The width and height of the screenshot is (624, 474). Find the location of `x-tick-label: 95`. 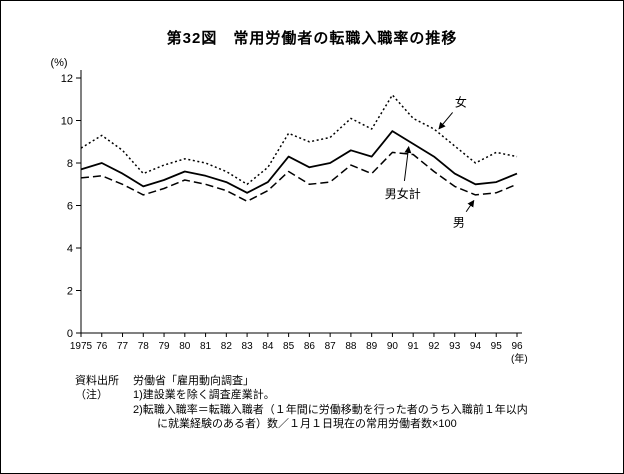

x-tick-label: 95 is located at coordinates (497, 346).